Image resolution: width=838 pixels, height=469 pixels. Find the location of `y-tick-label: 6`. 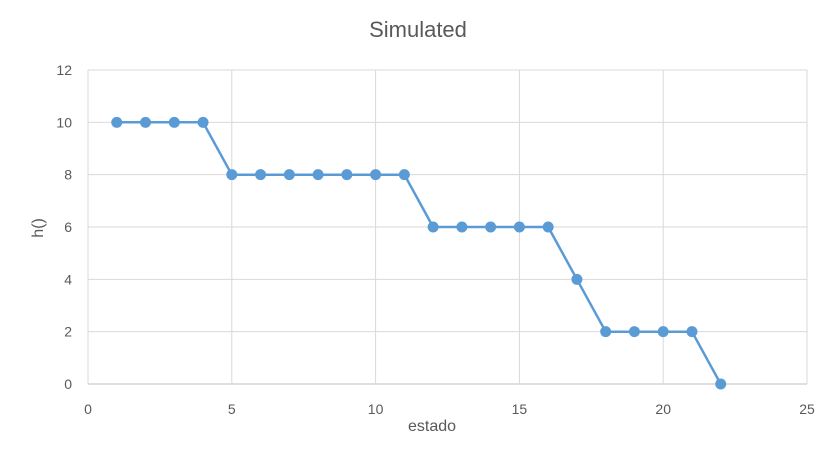

y-tick-label: 6 is located at coordinates (68, 227).